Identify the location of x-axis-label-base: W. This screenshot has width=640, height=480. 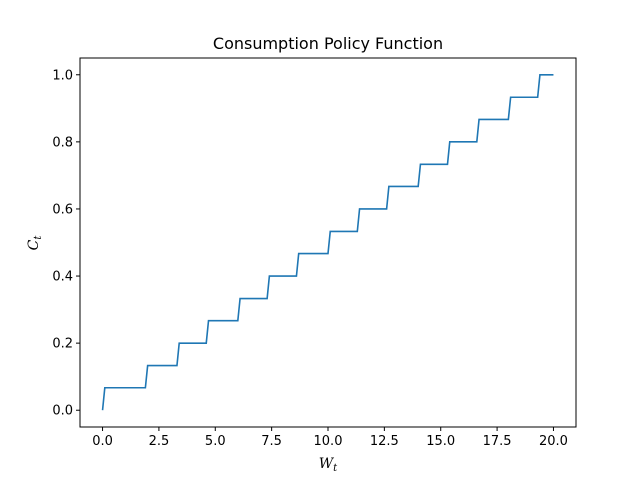
(327, 464).